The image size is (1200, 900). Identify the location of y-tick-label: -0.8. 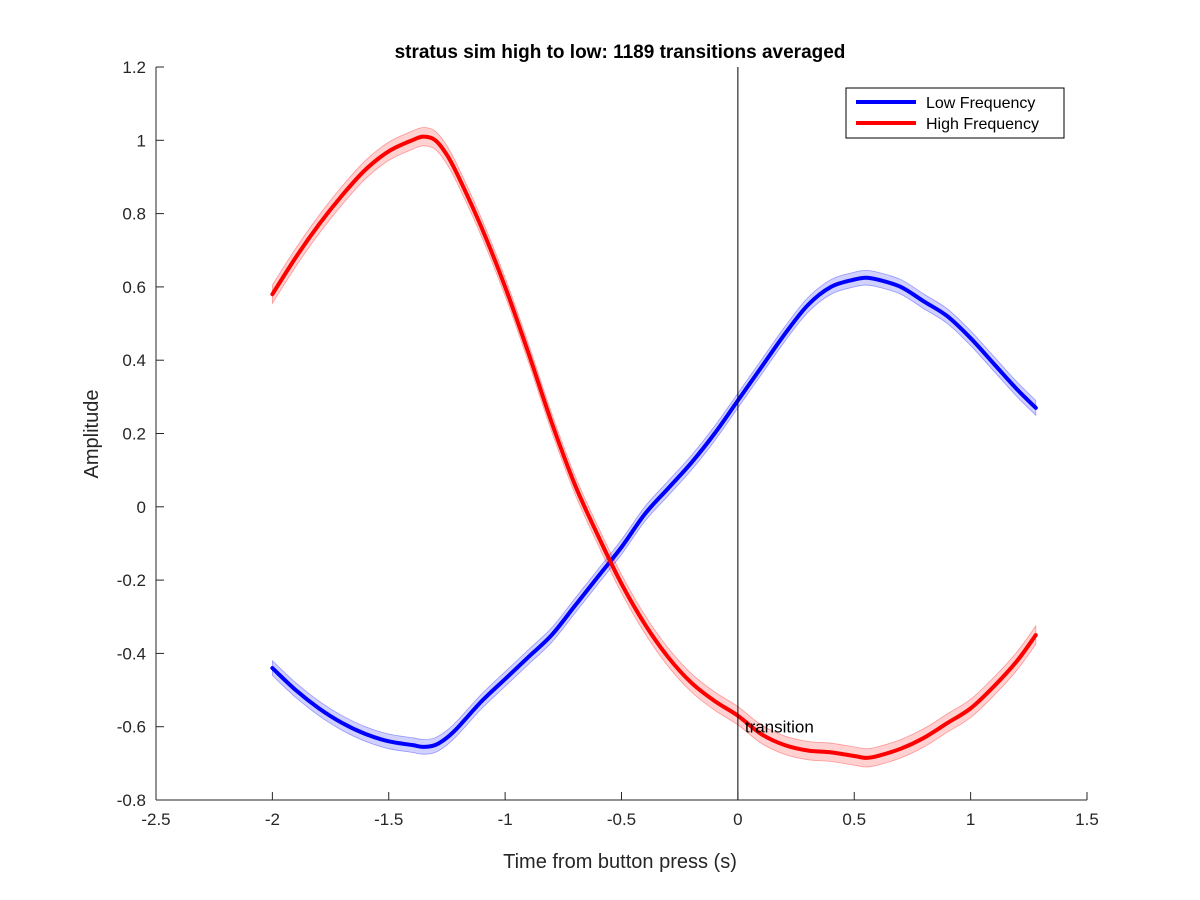
(131, 800).